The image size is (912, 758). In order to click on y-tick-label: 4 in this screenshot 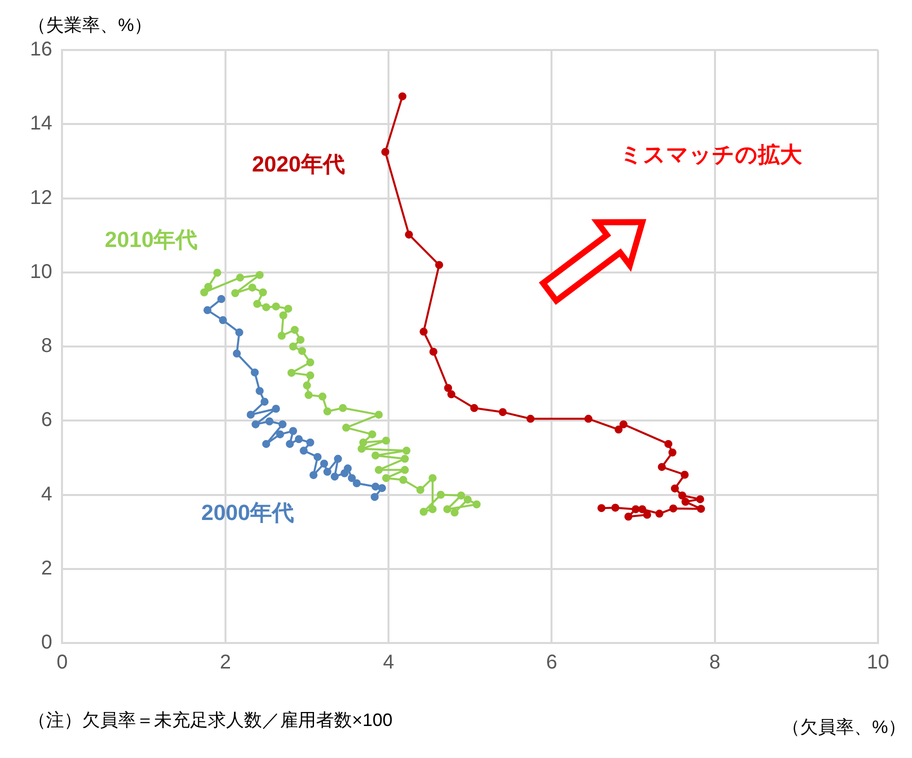, I will do `click(46, 494)`.